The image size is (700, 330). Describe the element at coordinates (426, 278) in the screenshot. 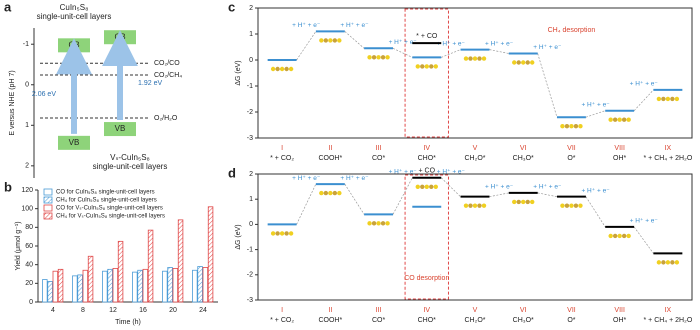

I see `desorption-label: CO desorption` at that location.